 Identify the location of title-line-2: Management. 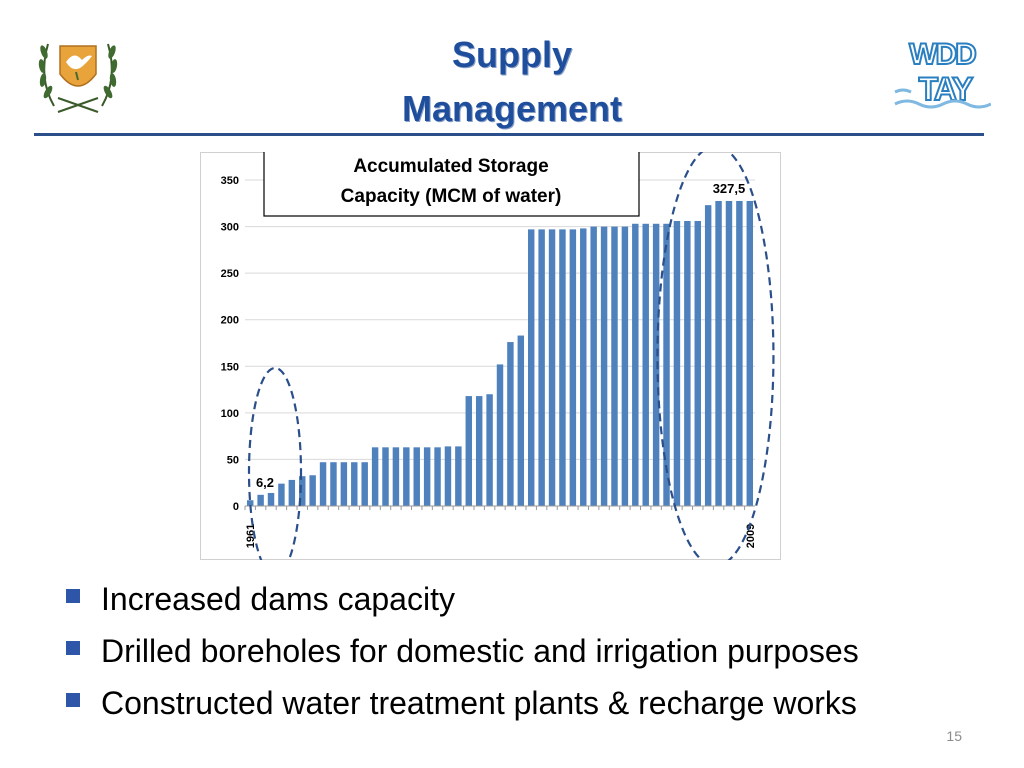
(512, 108).